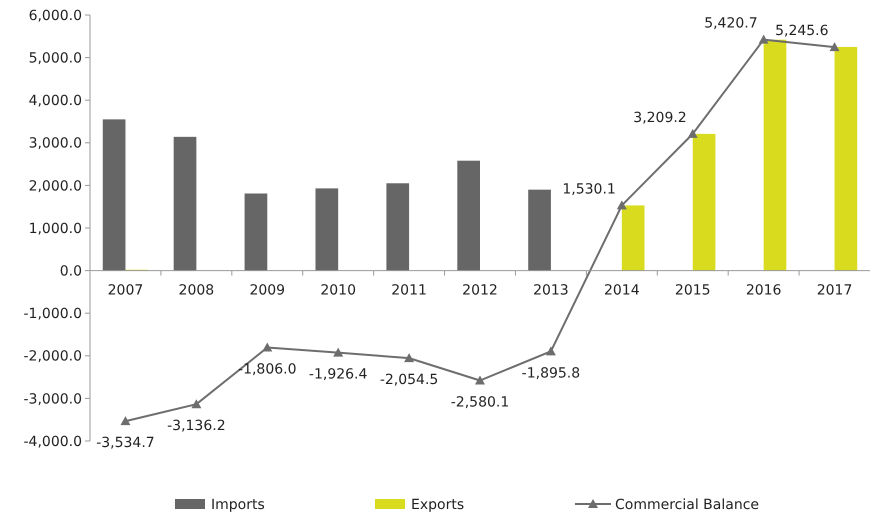  What do you see at coordinates (53, 356) in the screenshot?
I see `y-tick-label: -2,000.0` at bounding box center [53, 356].